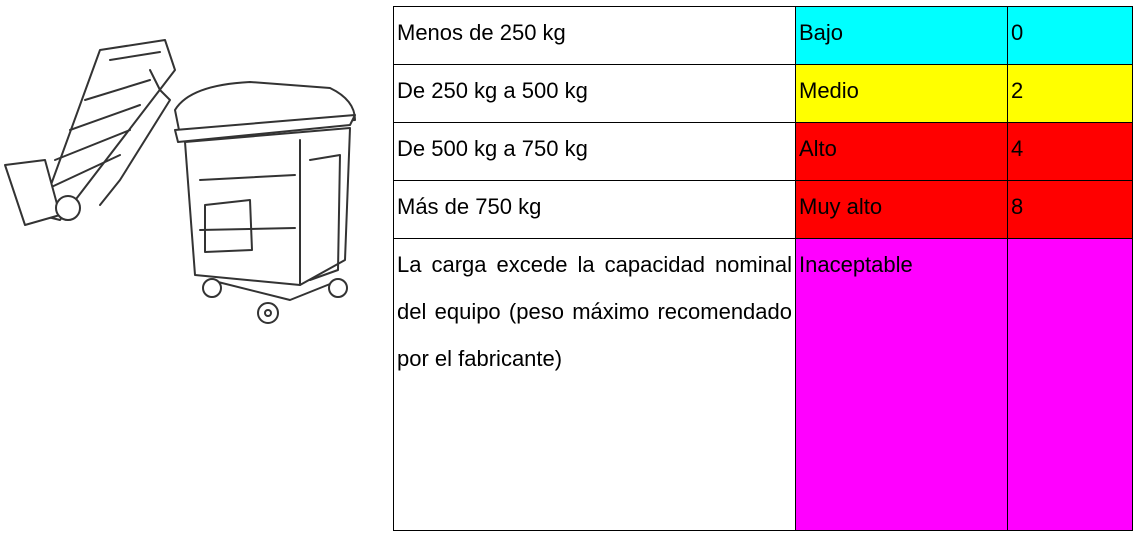 The height and width of the screenshot is (553, 1143). What do you see at coordinates (901, 35) in the screenshot?
I see `level-cell: Bajo` at bounding box center [901, 35].